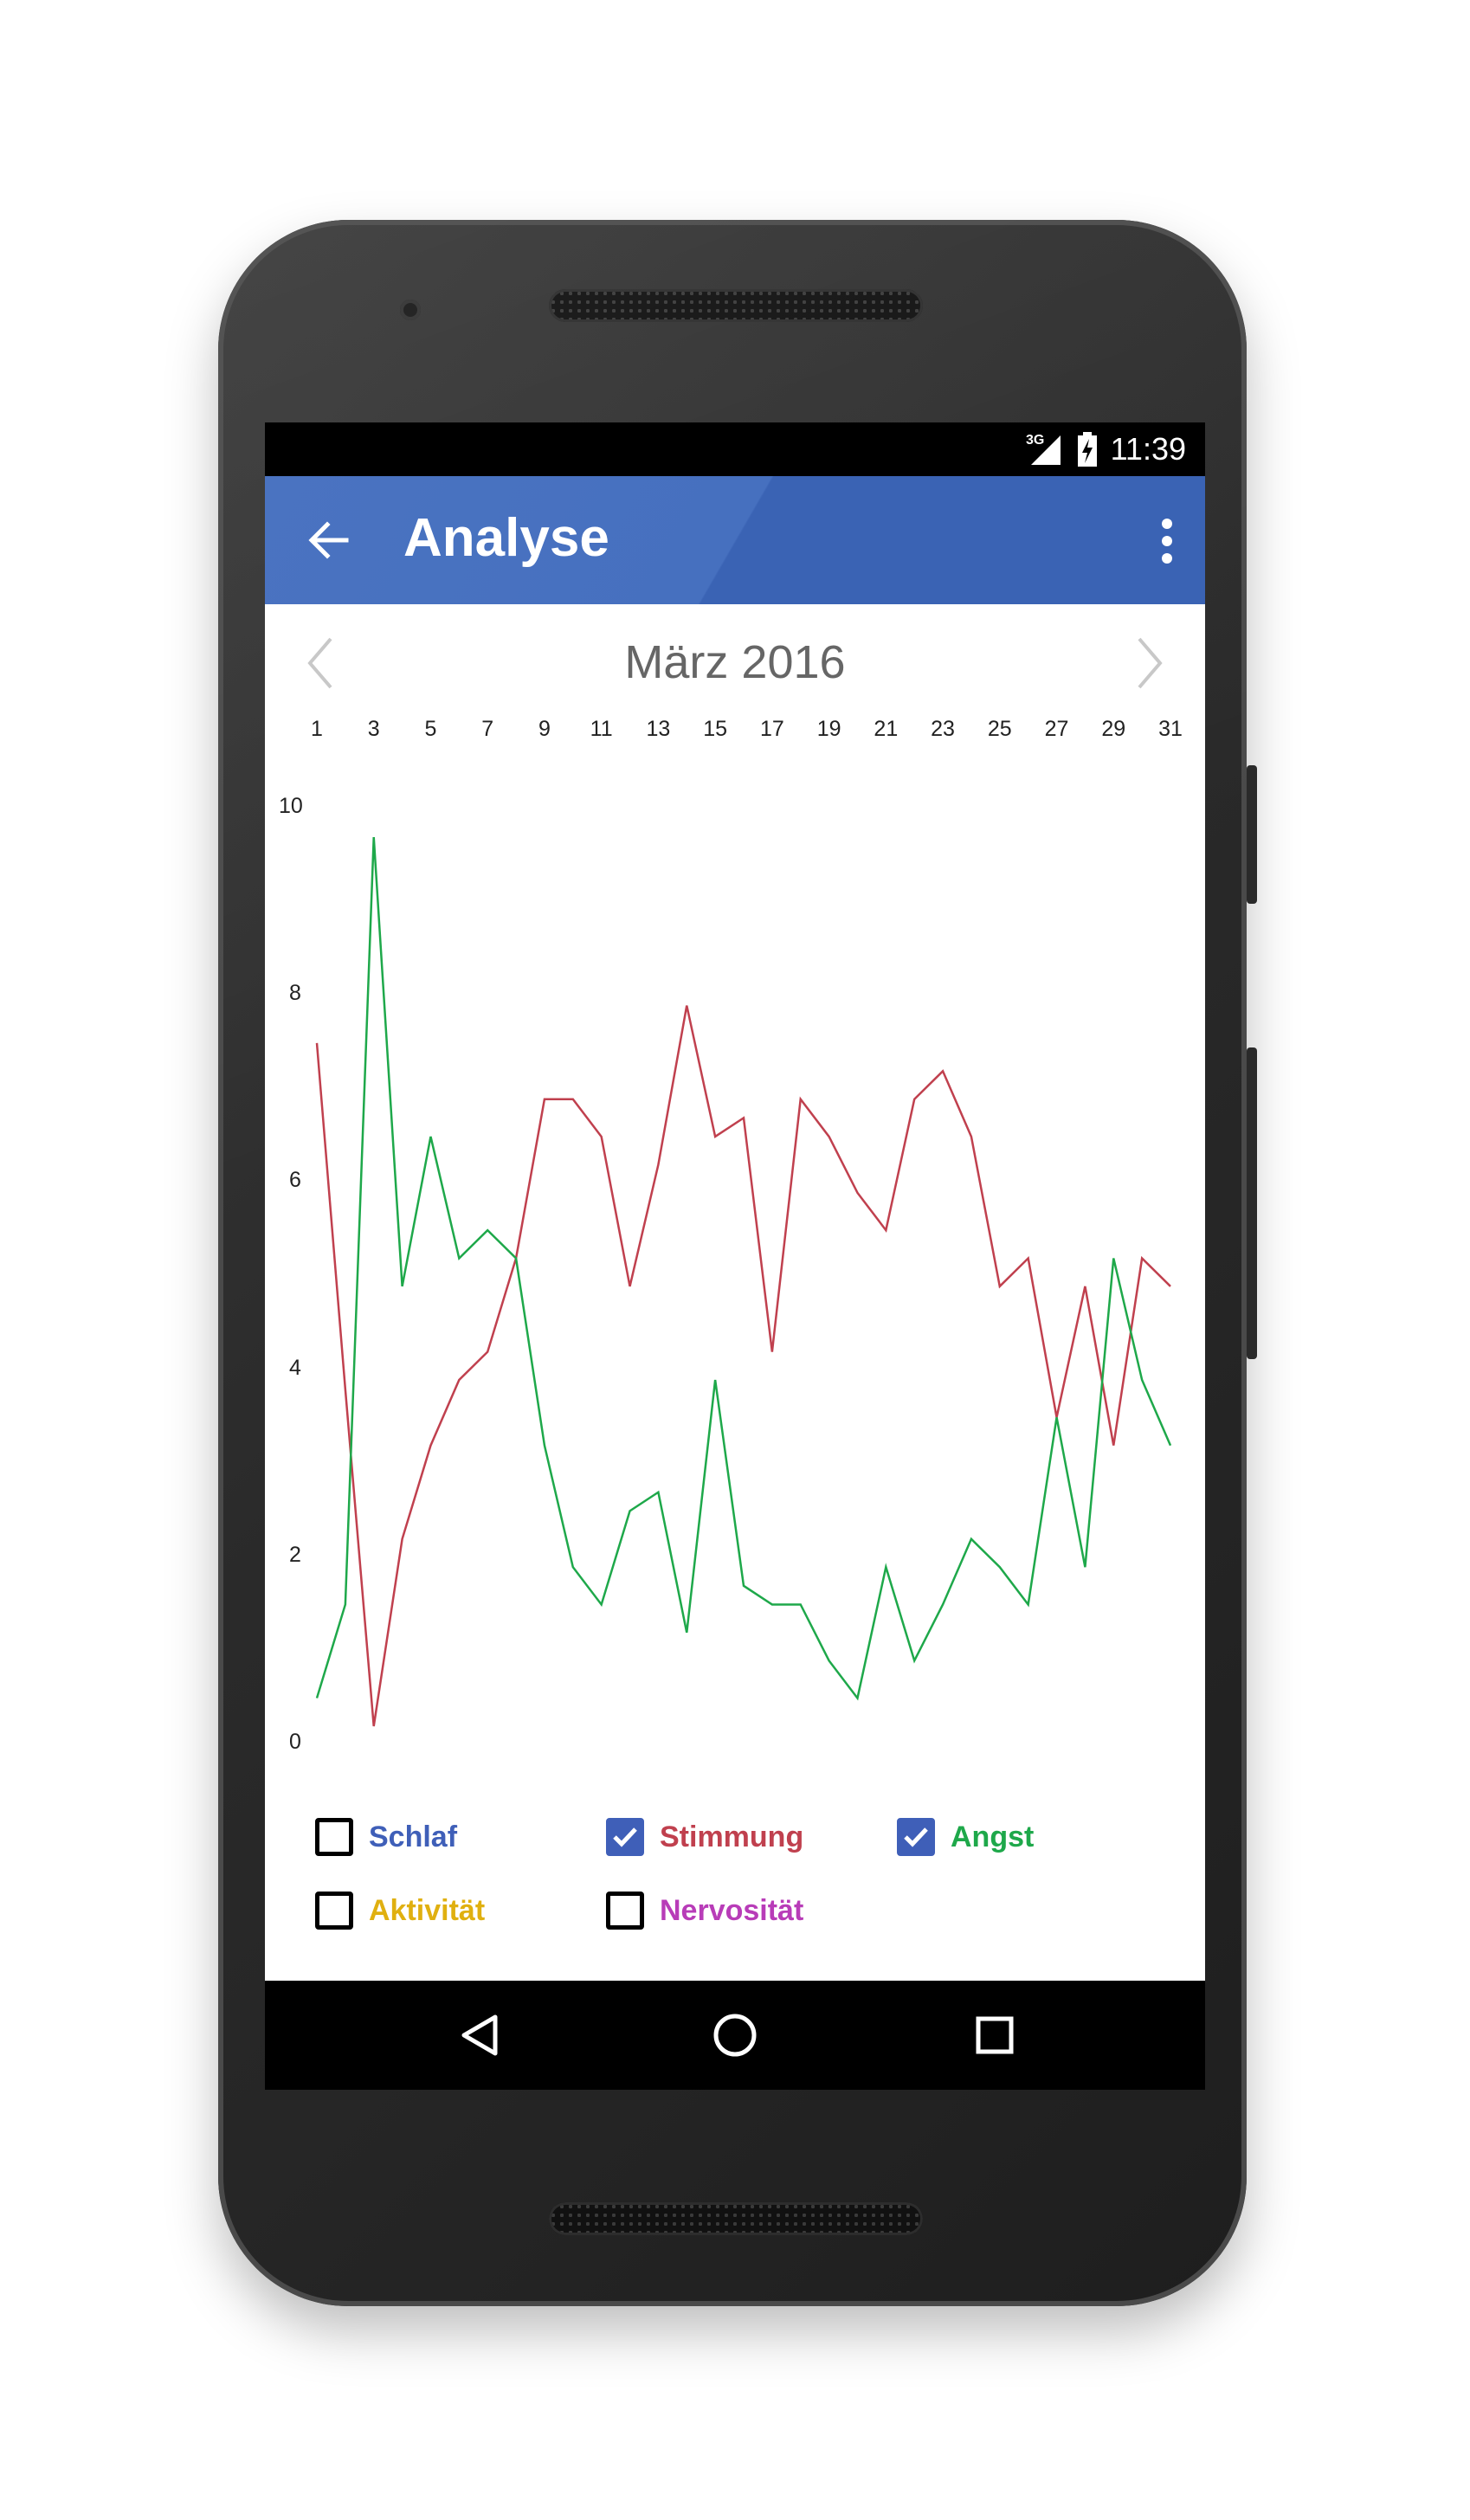 The height and width of the screenshot is (2520, 1470). What do you see at coordinates (887, 729) in the screenshot?
I see `x-tick-label: 21` at bounding box center [887, 729].